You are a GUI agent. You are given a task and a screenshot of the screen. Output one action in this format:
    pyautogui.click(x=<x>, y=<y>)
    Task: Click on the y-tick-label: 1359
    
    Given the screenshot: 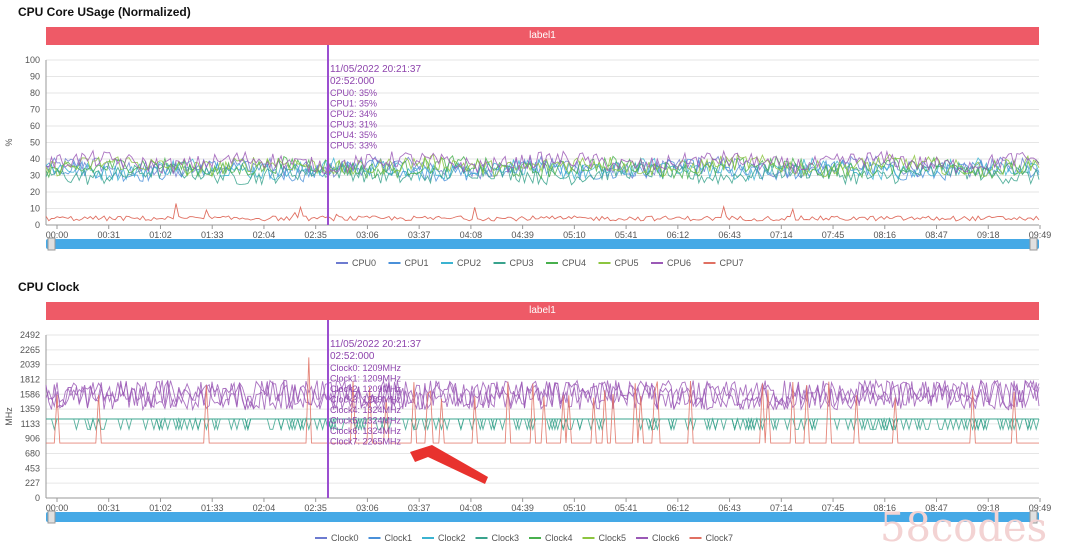 What is the action you would take?
    pyautogui.click(x=30, y=409)
    